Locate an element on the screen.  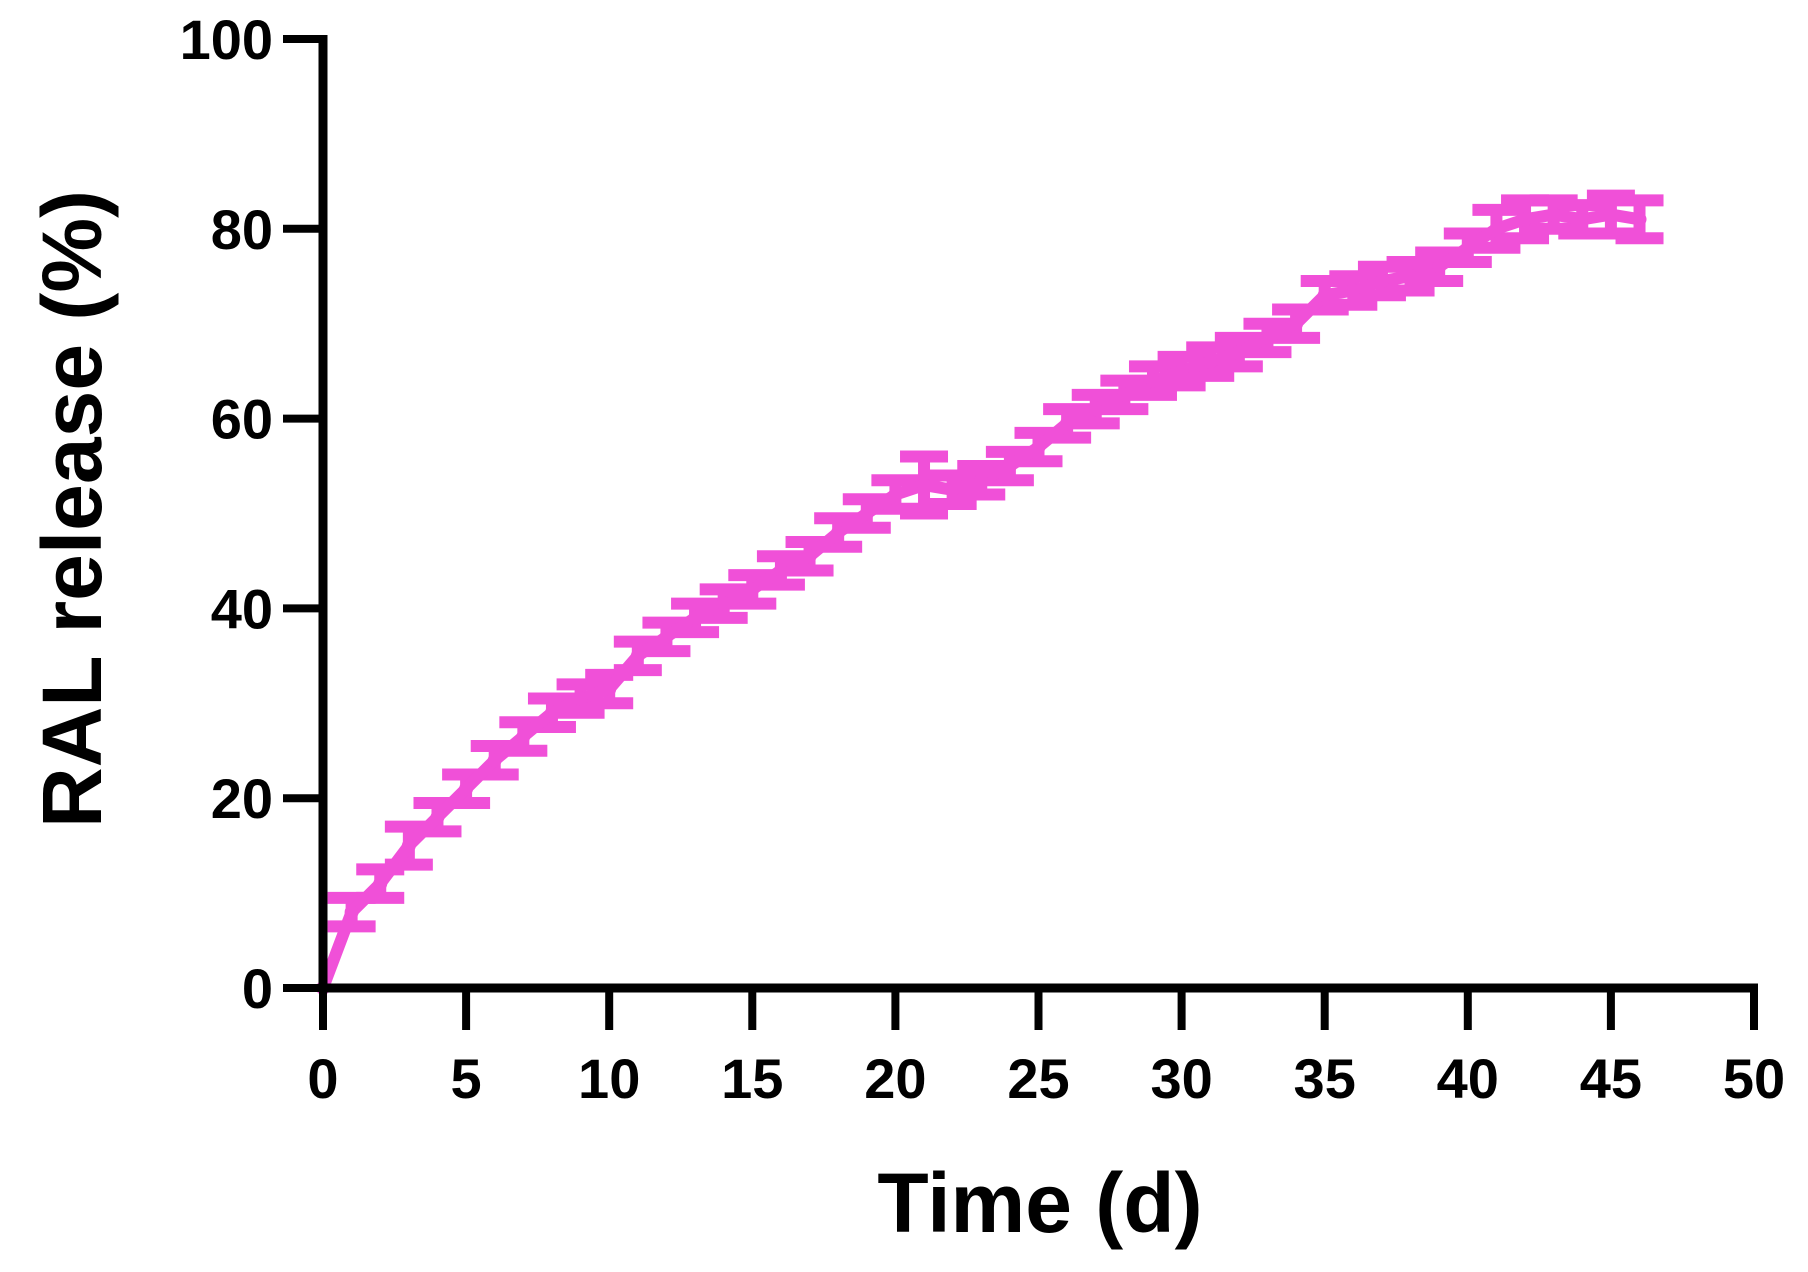
x-tick-label: 30 is located at coordinates (1181, 1078).